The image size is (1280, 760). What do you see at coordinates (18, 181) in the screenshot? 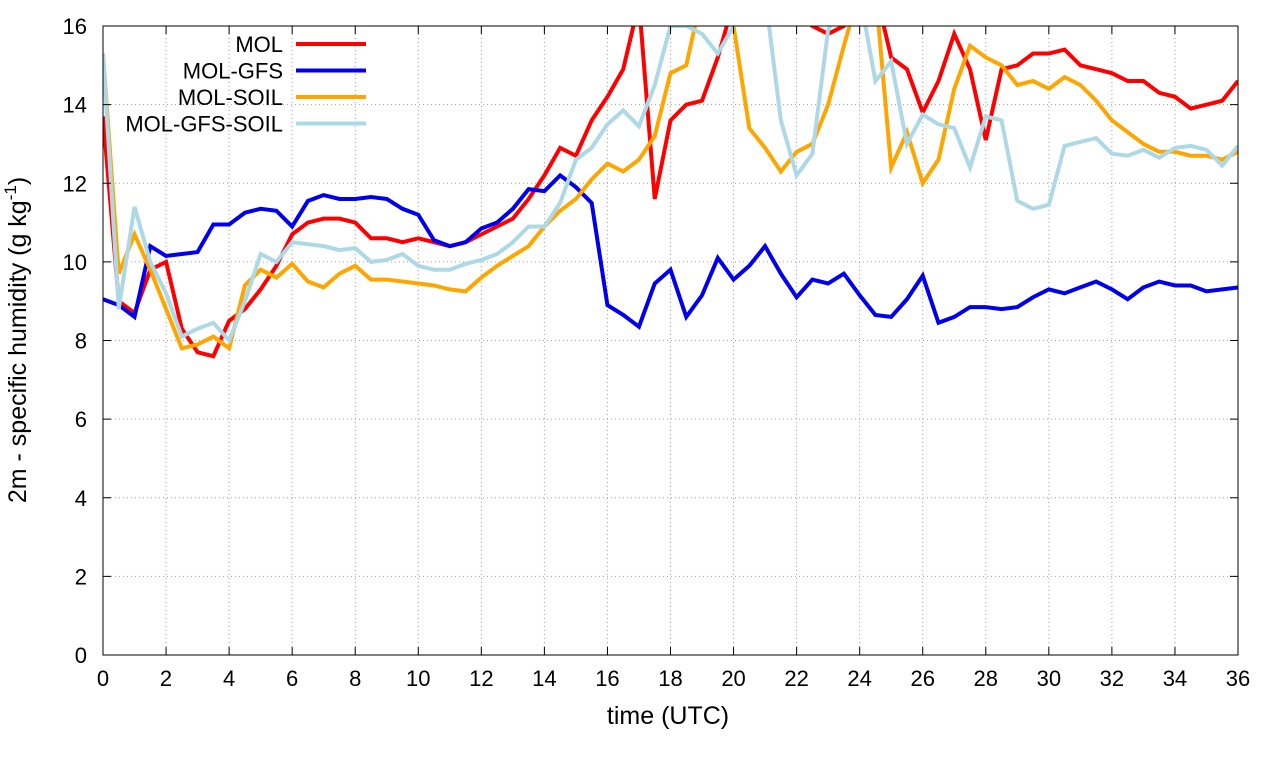
I see `y-axis-title-close: )` at bounding box center [18, 181].